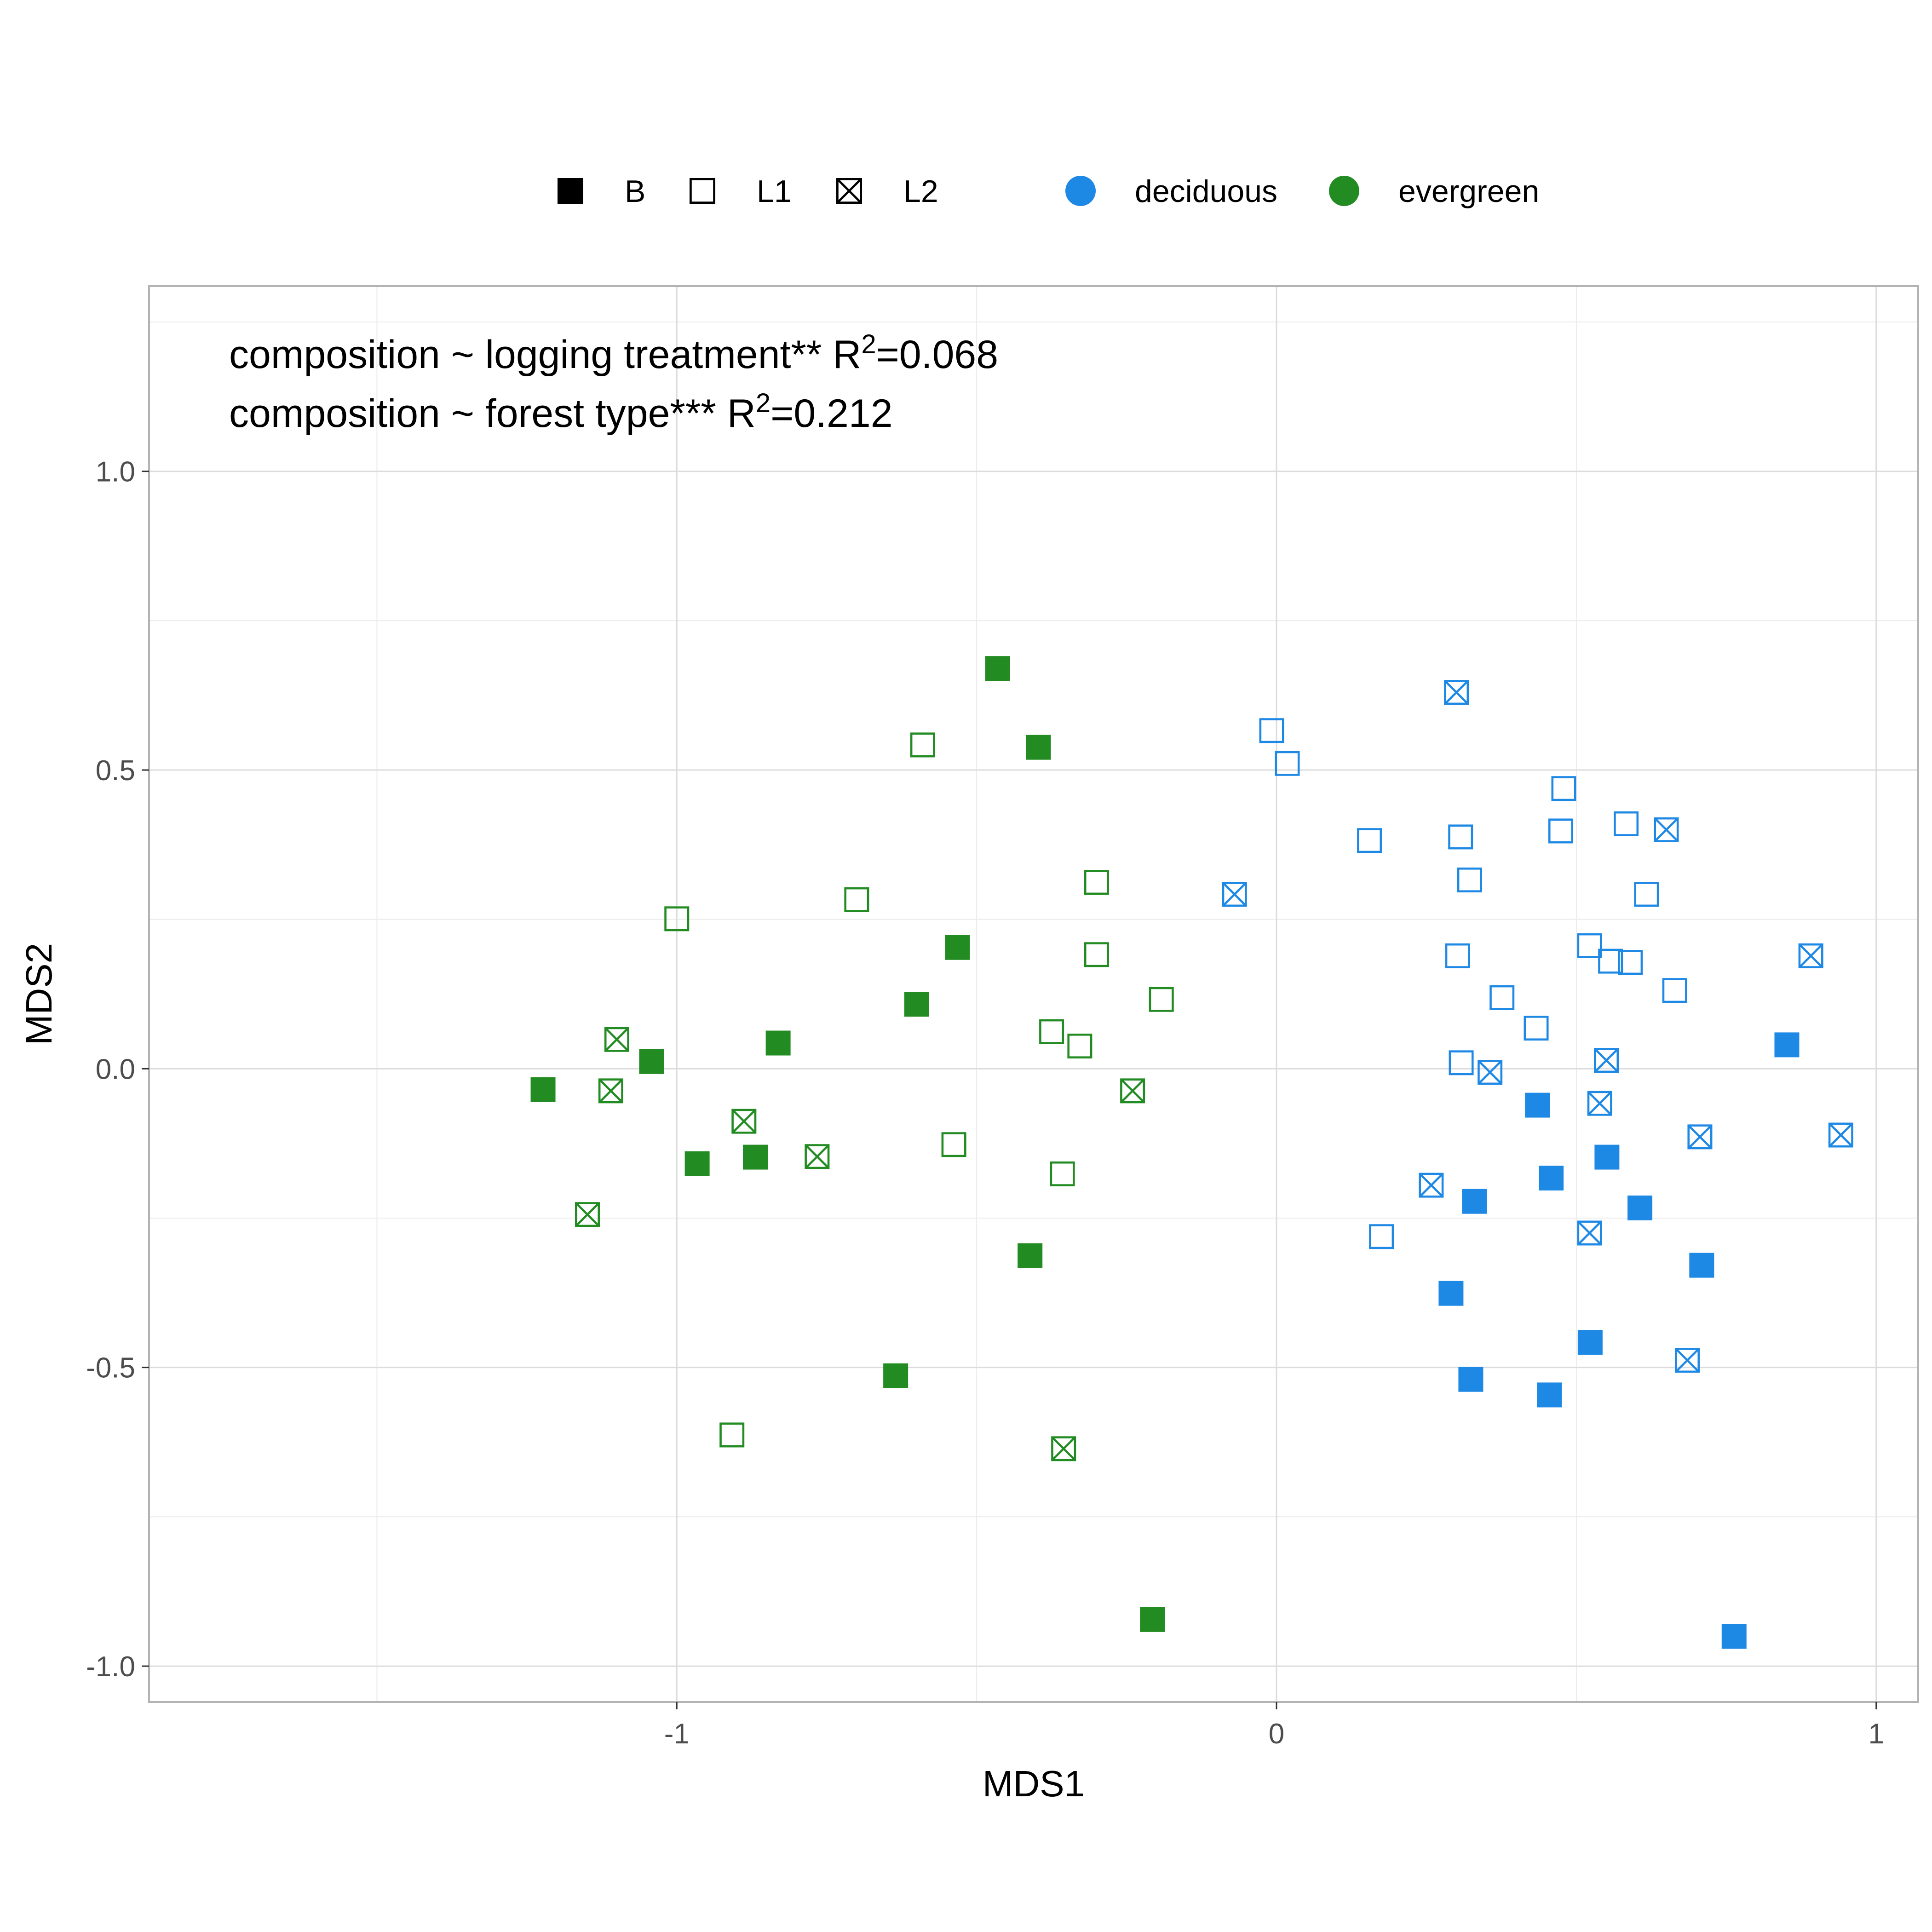 The height and width of the screenshot is (1932, 1932). Describe the element at coordinates (920, 191) in the screenshot. I see `legend-label-l2: L2` at that location.